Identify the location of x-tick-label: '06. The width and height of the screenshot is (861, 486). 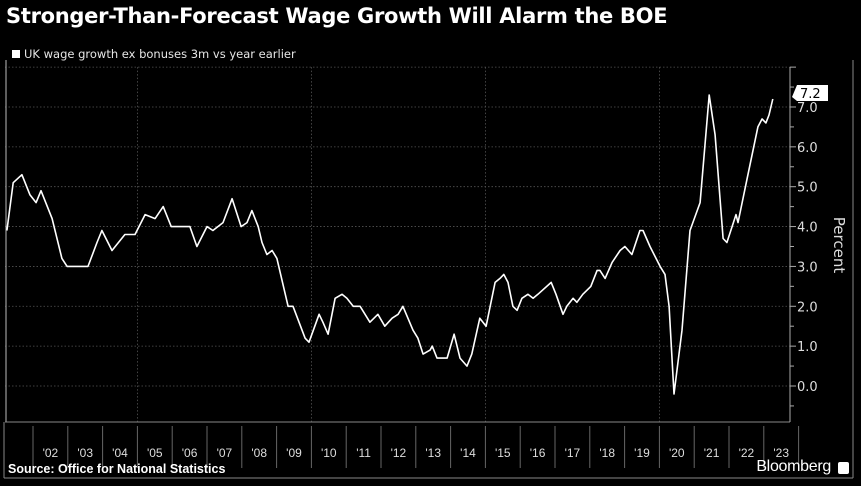
(190, 453).